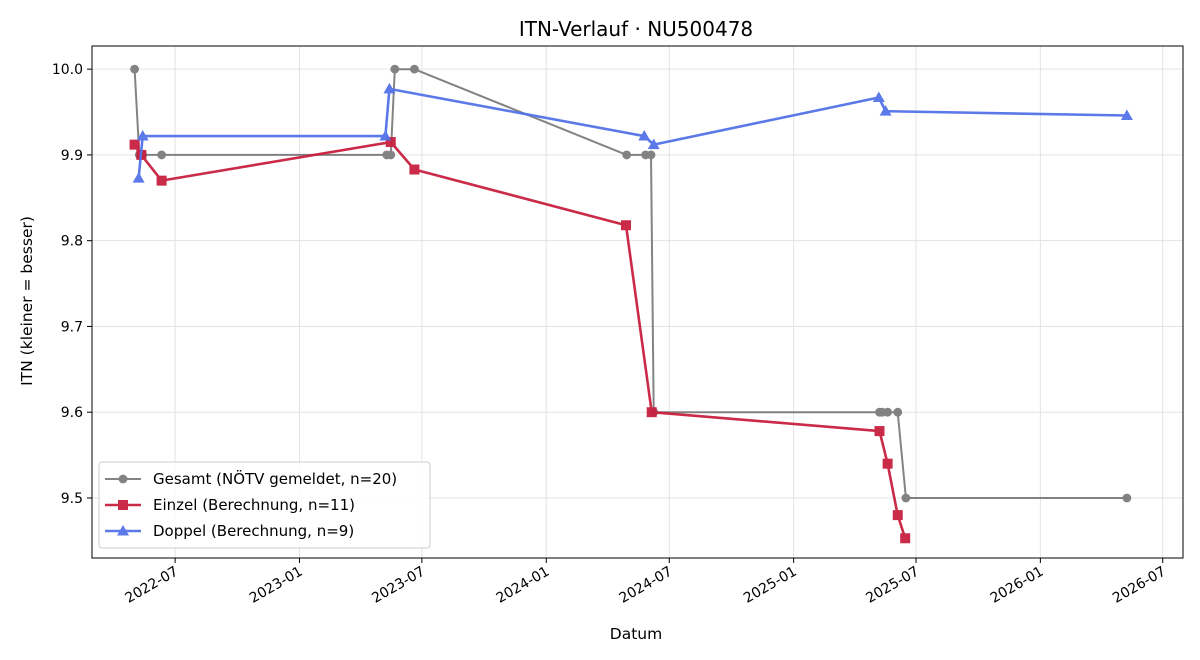 Image resolution: width=1200 pixels, height=660 pixels. I want to click on y-tick-label: 9.6, so click(72, 413).